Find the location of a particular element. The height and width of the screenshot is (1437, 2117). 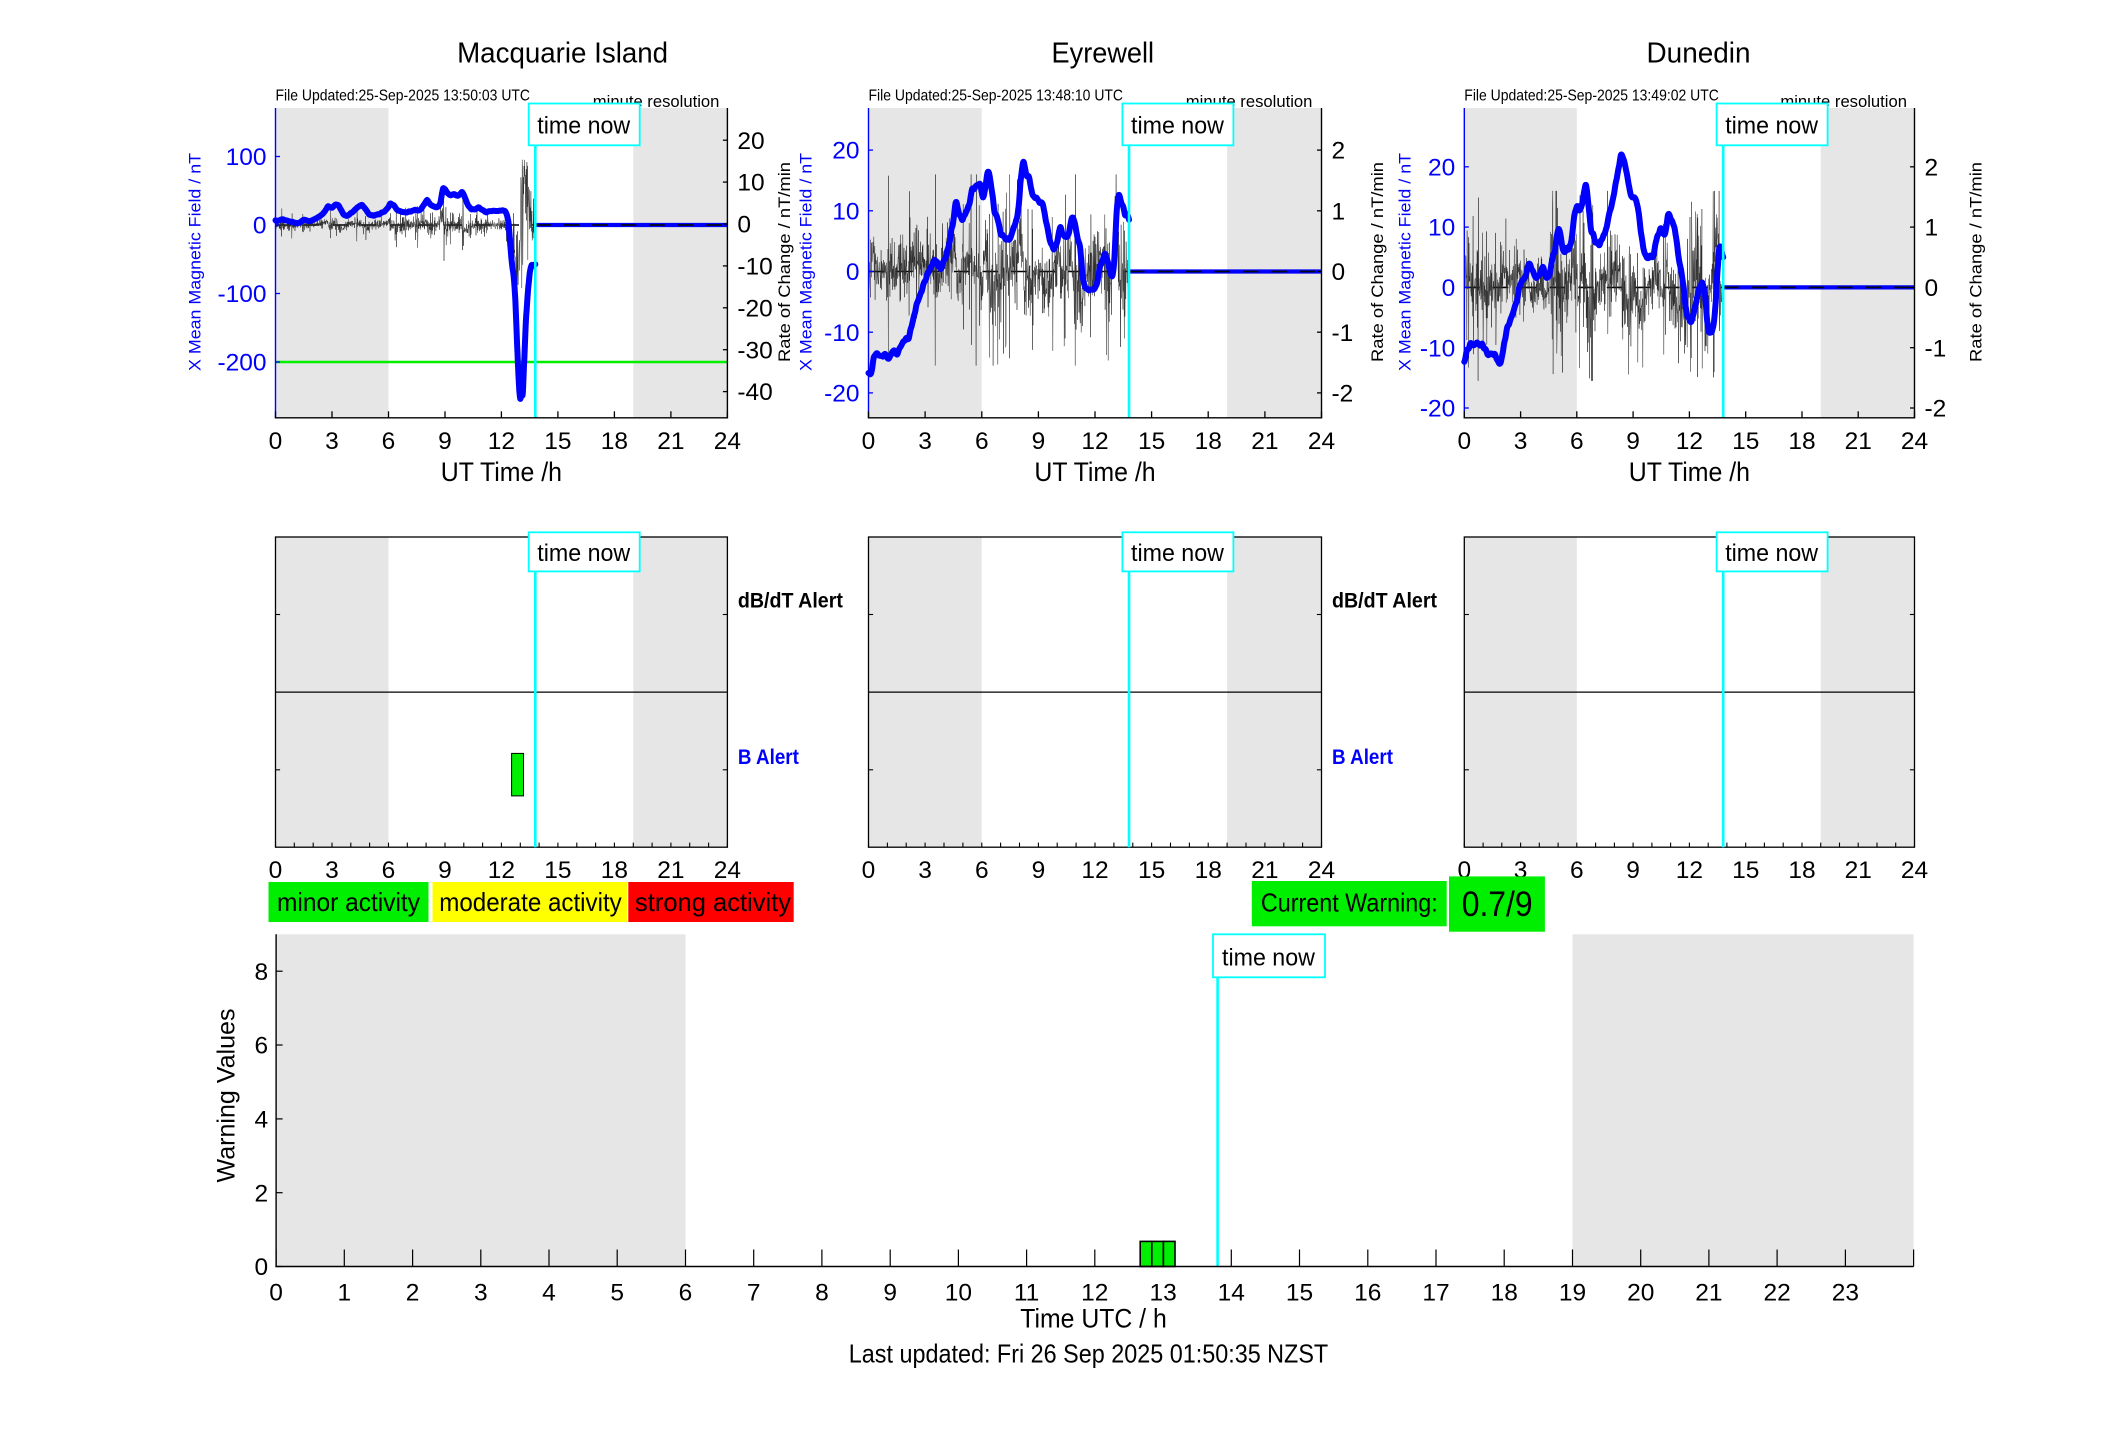

svg-text: 23 is located at coordinates (1845, 1293).